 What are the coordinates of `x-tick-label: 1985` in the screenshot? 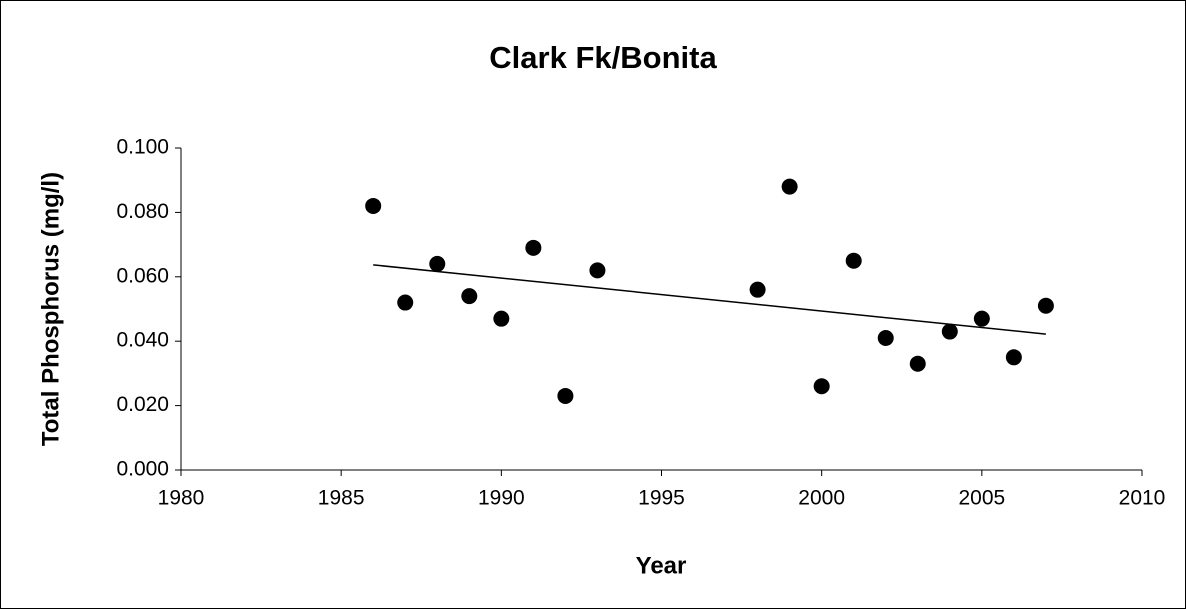 It's located at (341, 498).